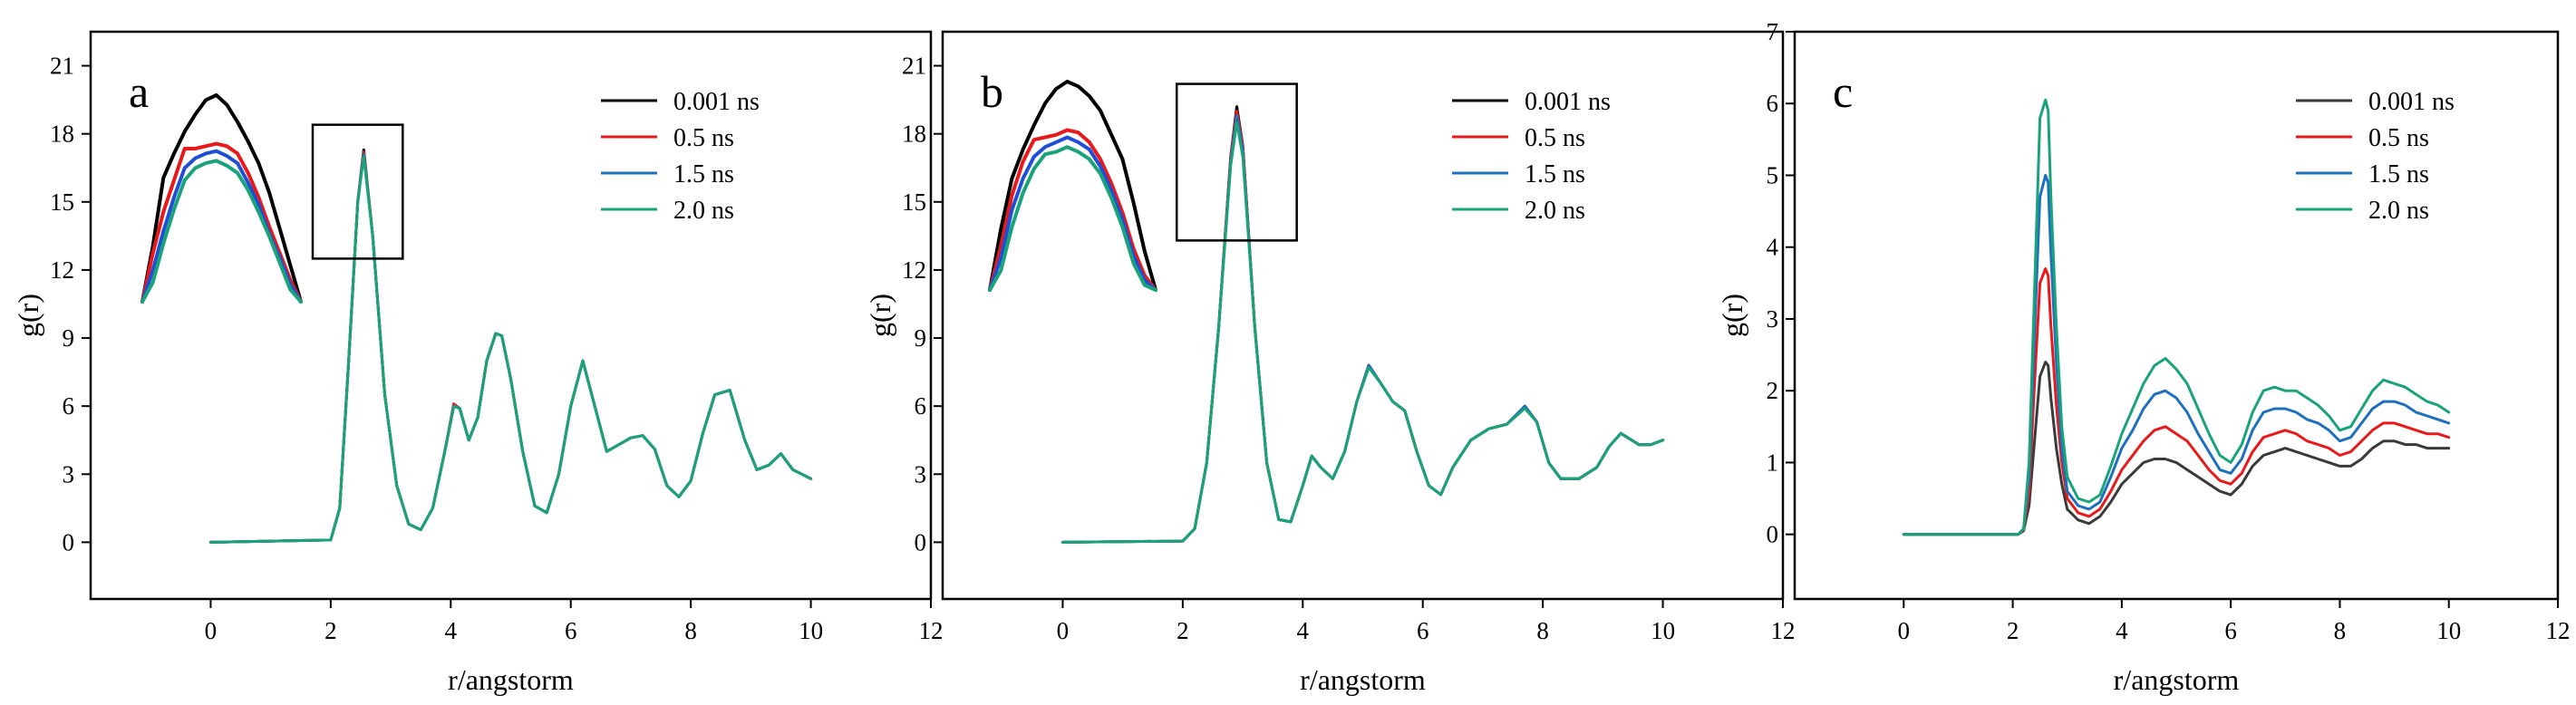  What do you see at coordinates (1773, 31) in the screenshot?
I see `y-tick-label: 7` at bounding box center [1773, 31].